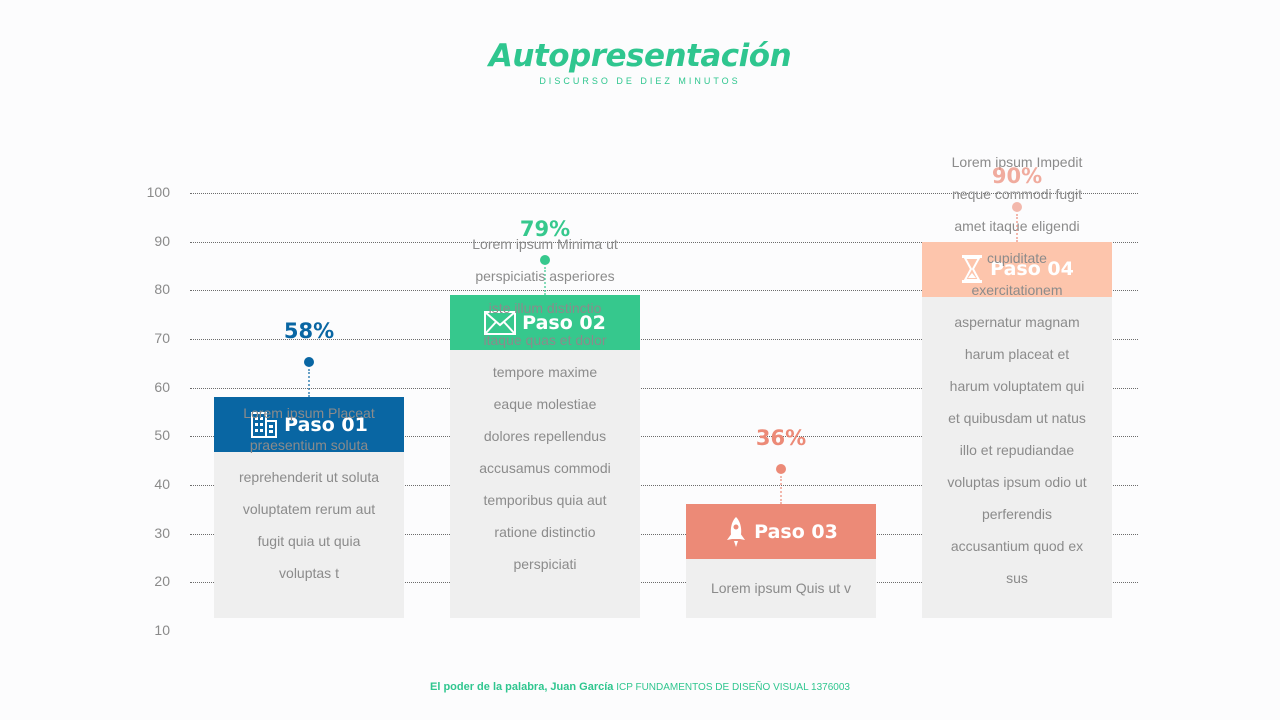  I want to click on page-subtitle: DISCURSO DE DIEZ MINUTOS, so click(640, 81).